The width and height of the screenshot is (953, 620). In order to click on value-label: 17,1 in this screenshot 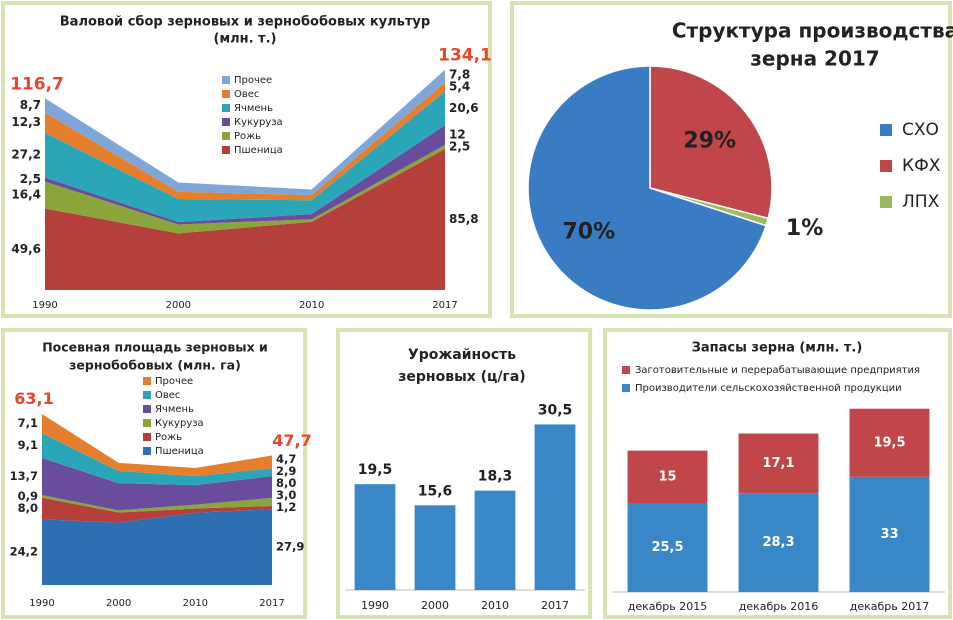, I will do `click(778, 463)`.